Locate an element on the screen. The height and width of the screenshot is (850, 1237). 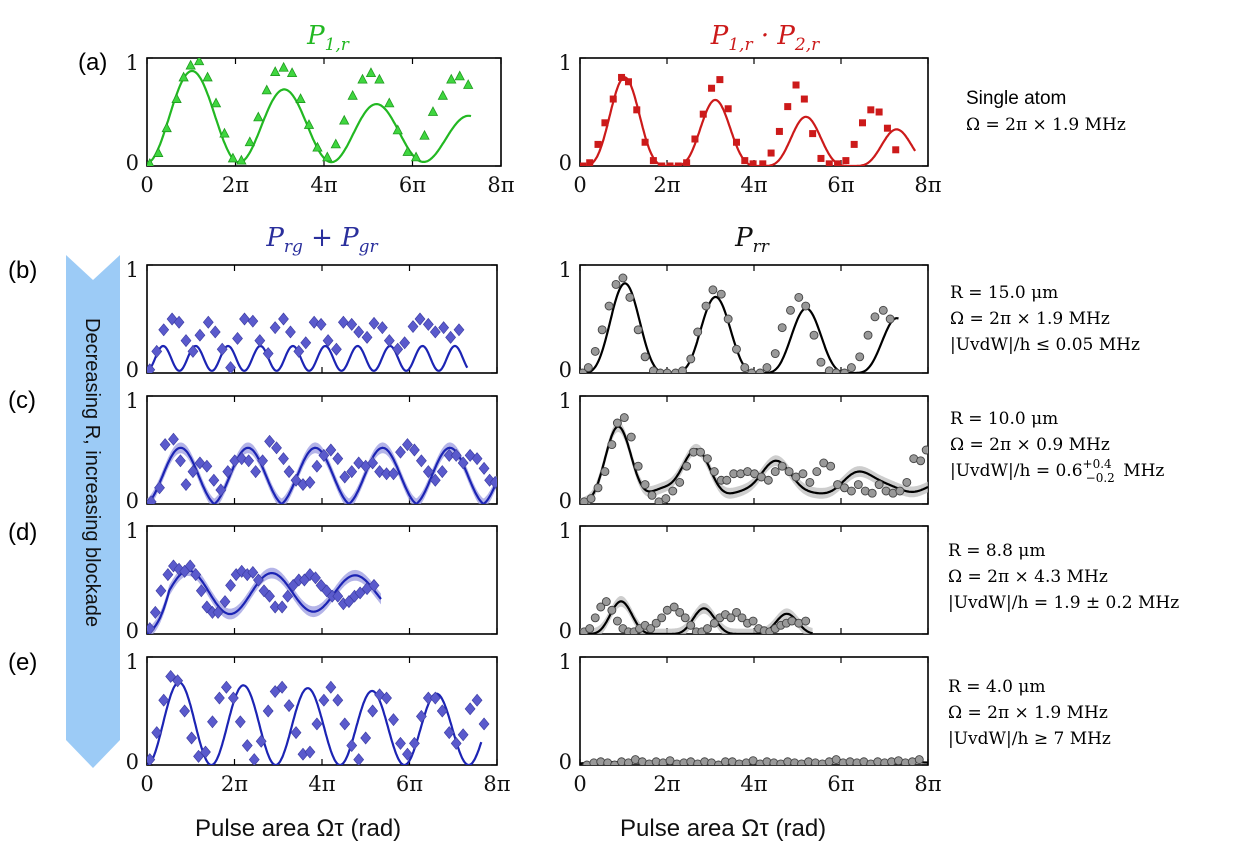
plot-a-left: 0 2π 4π 6π 8π 0 1 is located at coordinates (320, 124).